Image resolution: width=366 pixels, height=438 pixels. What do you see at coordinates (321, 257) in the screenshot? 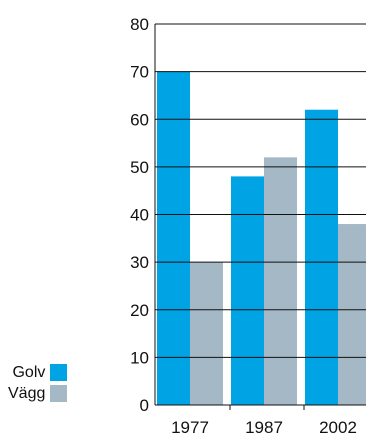
I see `bar-golv-2002` at bounding box center [321, 257].